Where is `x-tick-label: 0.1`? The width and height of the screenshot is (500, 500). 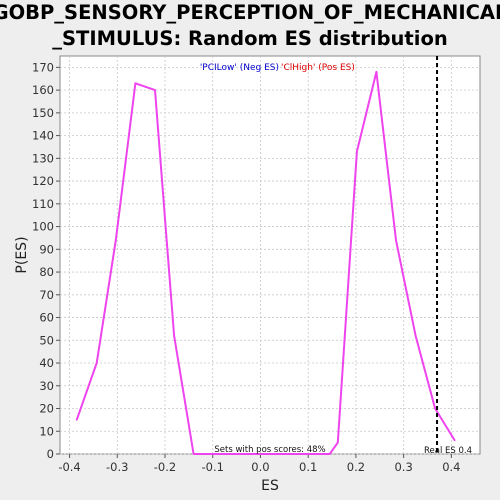
x-tick-label: 0.1 is located at coordinates (308, 467).